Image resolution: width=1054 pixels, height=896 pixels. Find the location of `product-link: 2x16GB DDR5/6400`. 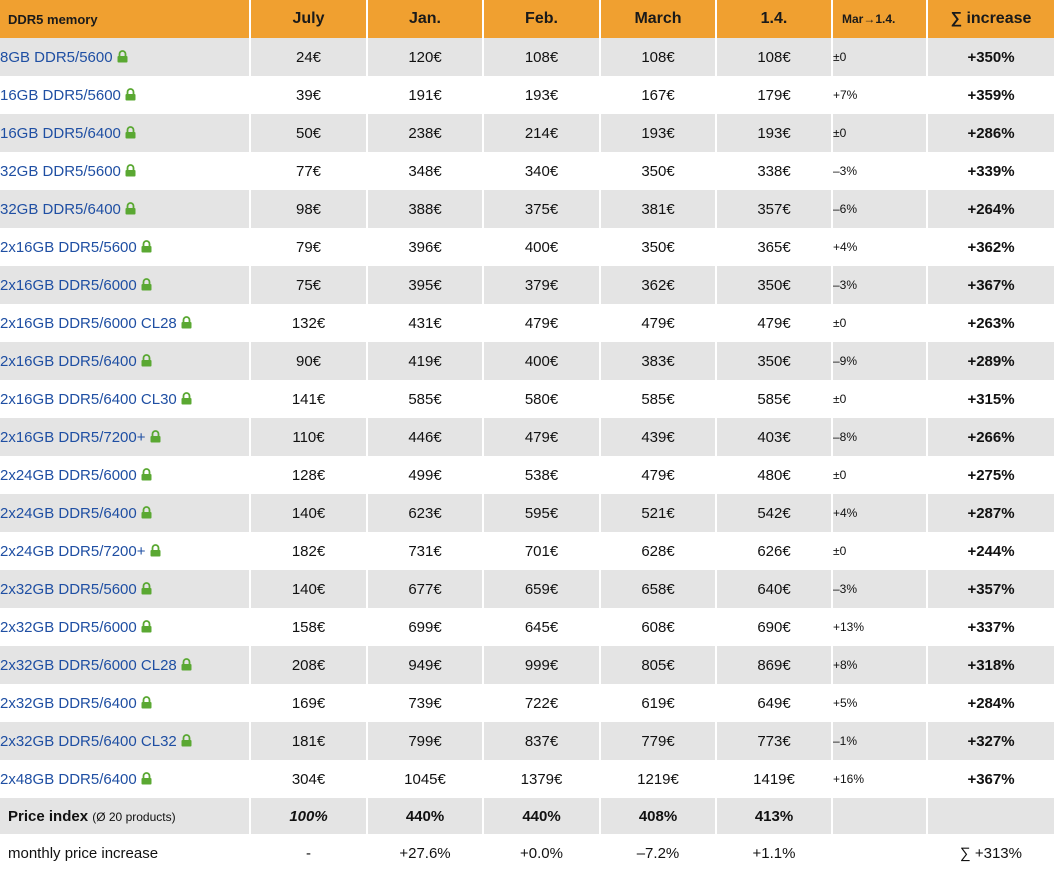

product-link: 2x16GB DDR5/6400 is located at coordinates (68, 361).